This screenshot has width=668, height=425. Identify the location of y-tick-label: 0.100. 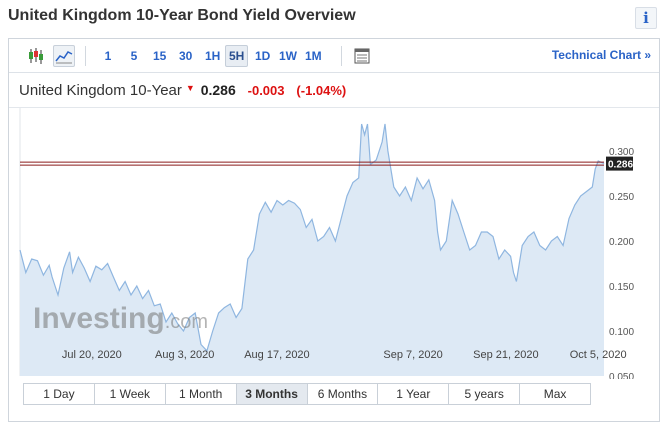
(621, 332).